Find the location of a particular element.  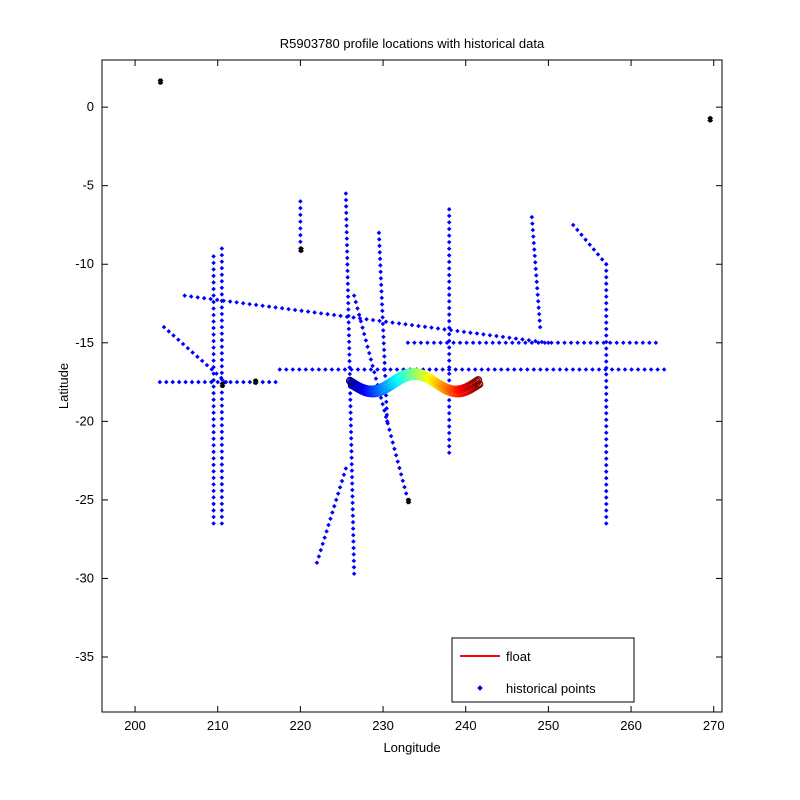

x-tick-label: 210 is located at coordinates (218, 725).